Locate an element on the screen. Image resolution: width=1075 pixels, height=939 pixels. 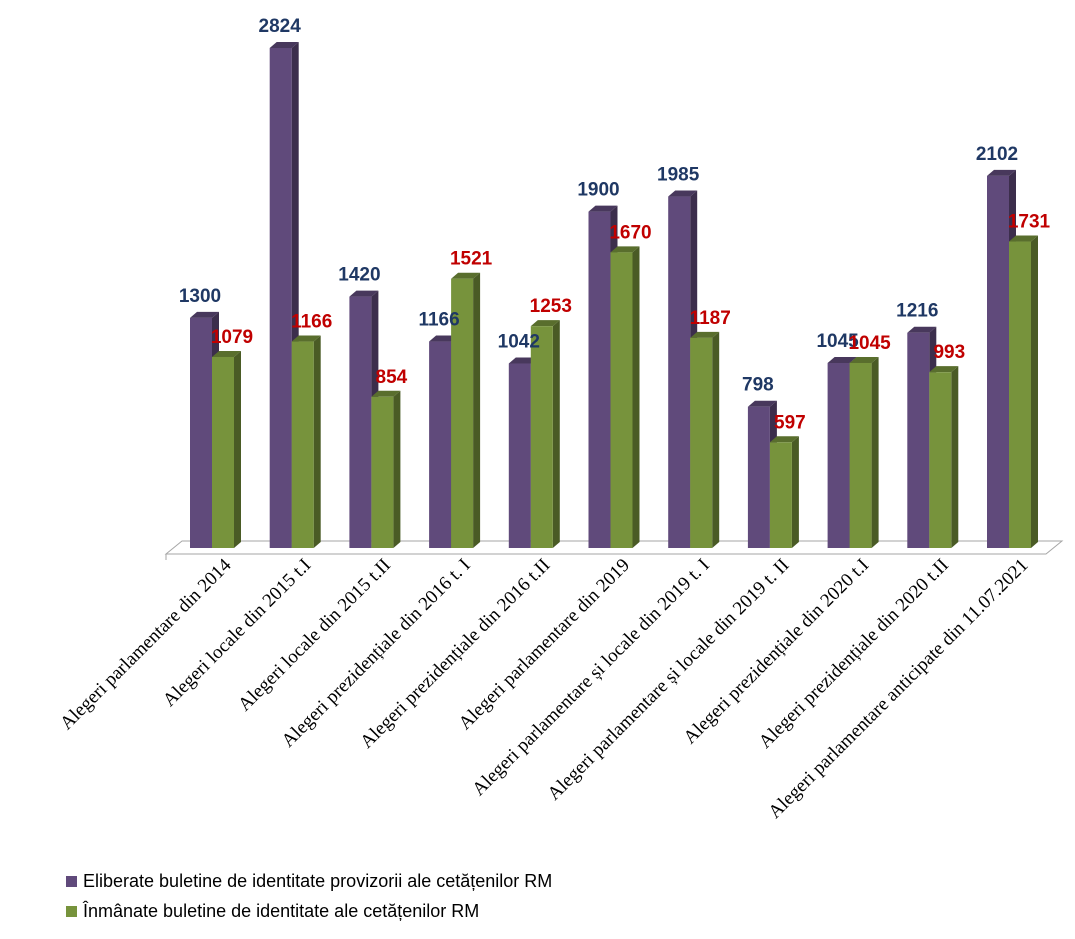
bar-1-6-top is located at coordinates (603, 208).